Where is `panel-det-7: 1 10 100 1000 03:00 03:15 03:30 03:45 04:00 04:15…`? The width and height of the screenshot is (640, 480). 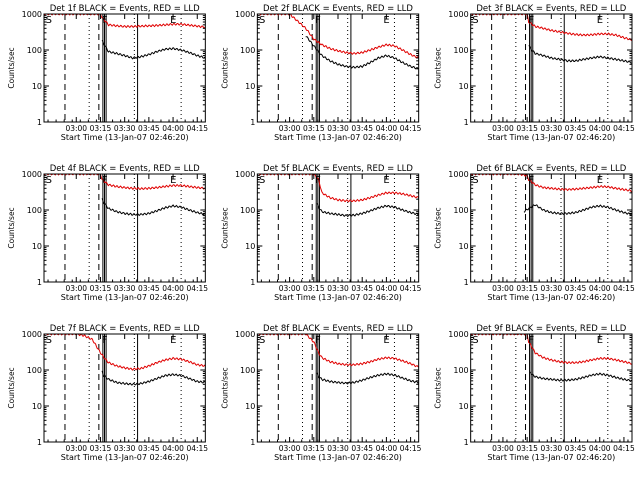
panel-det-7: 1 10 100 1000 03:00 03:15 03:30 03:45 04:00 04:15… is located at coordinates (107, 393).